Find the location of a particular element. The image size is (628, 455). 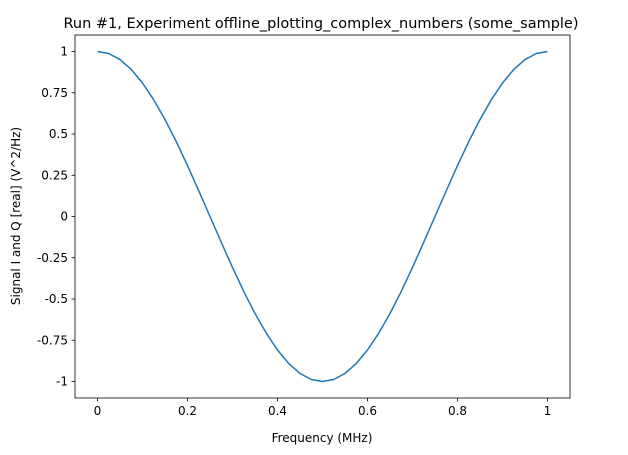

y-tick-label: 0.5 is located at coordinates (58, 134).